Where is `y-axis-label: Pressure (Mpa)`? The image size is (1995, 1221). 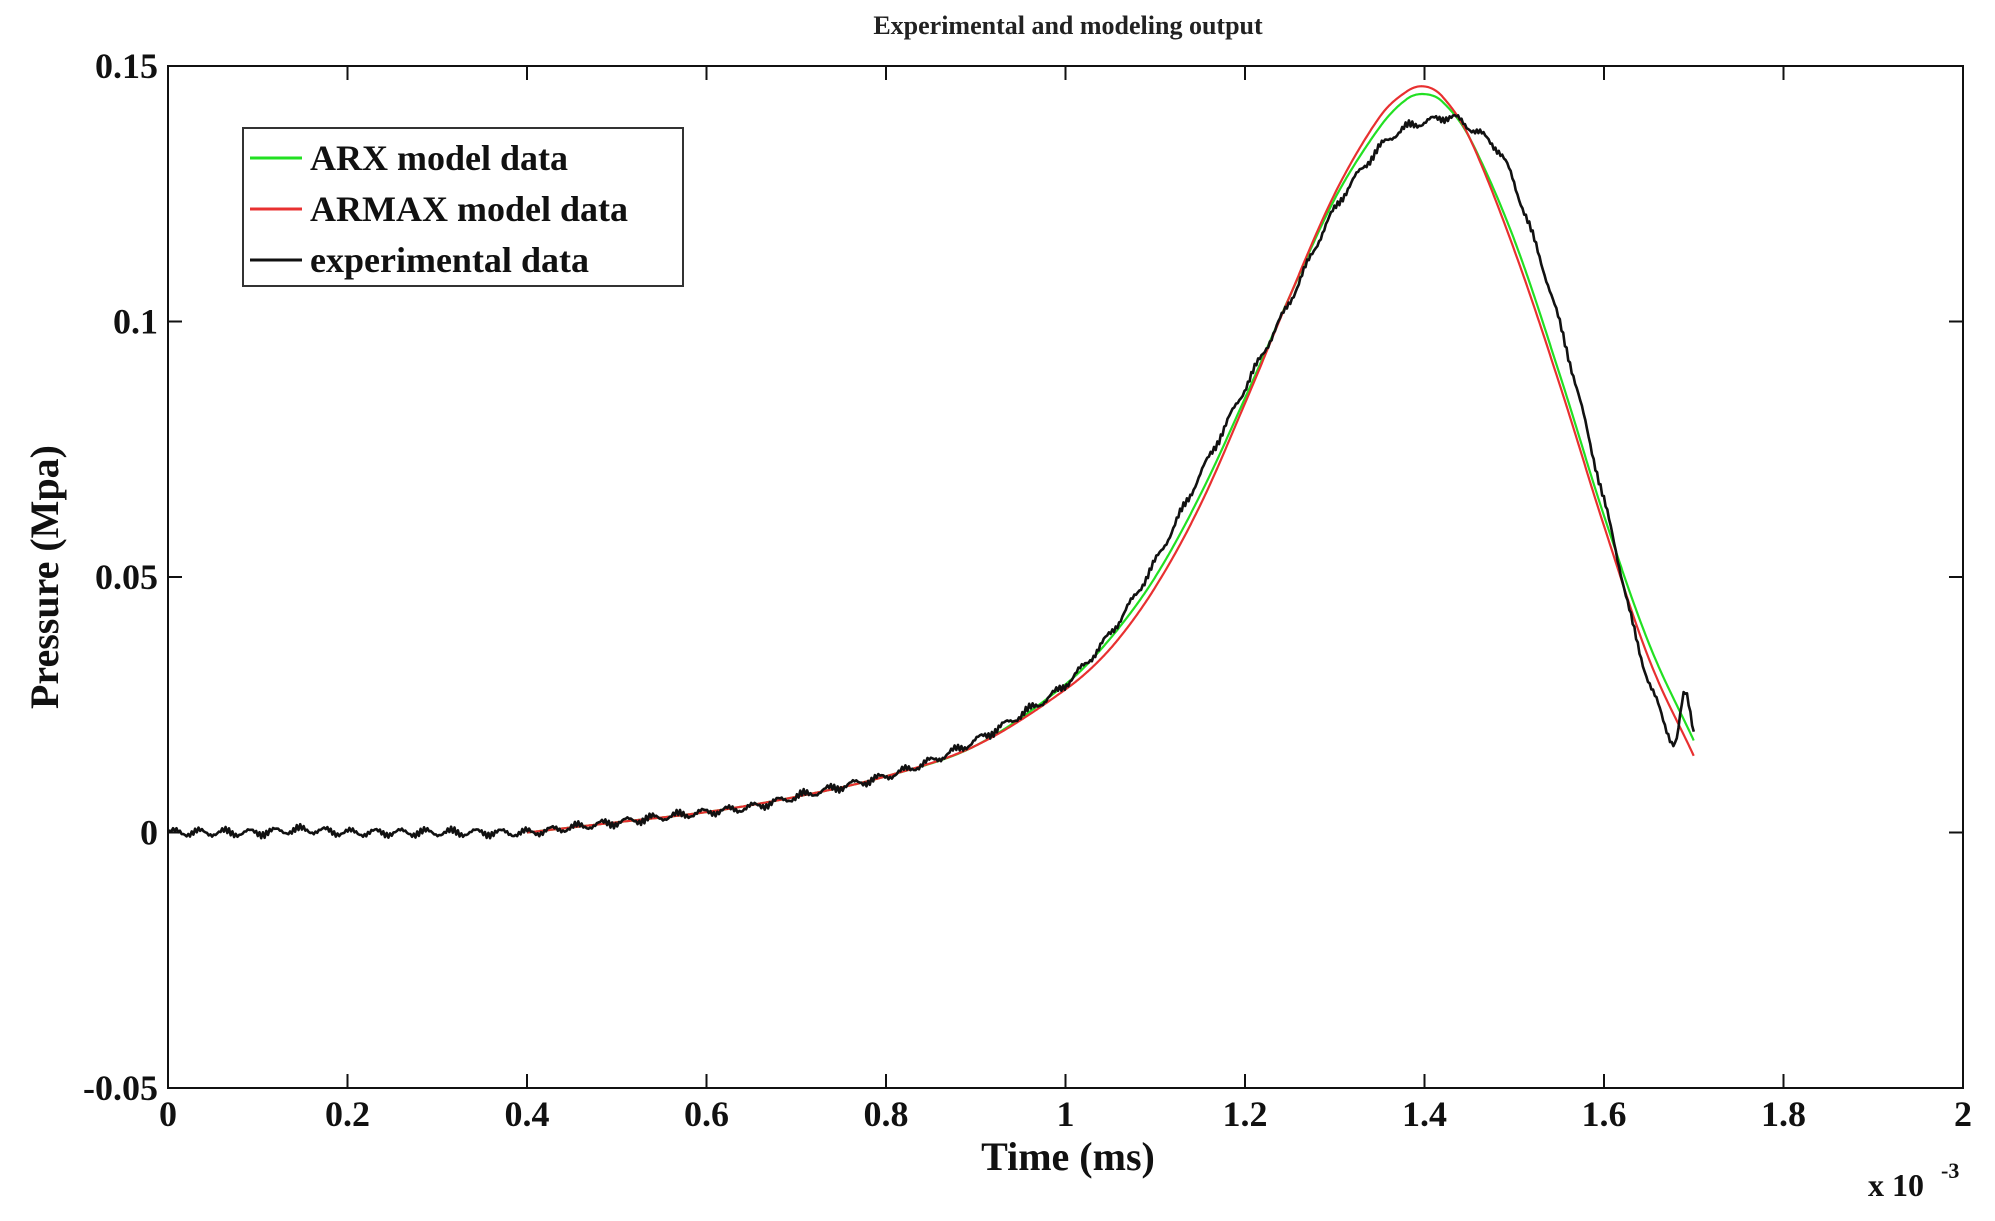 y-axis-label: Pressure (Mpa) is located at coordinates (44, 577).